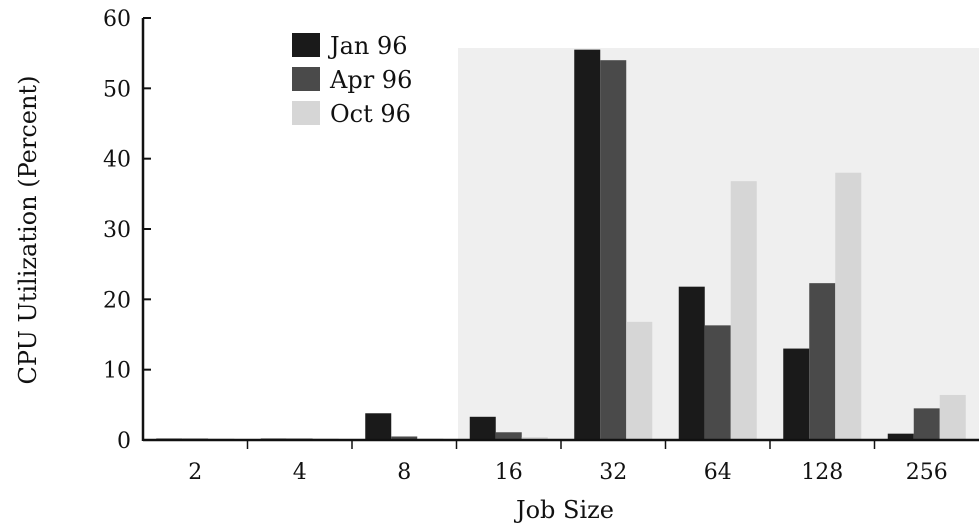  What do you see at coordinates (370, 114) in the screenshot?
I see `legend-label: Oct 96` at bounding box center [370, 114].